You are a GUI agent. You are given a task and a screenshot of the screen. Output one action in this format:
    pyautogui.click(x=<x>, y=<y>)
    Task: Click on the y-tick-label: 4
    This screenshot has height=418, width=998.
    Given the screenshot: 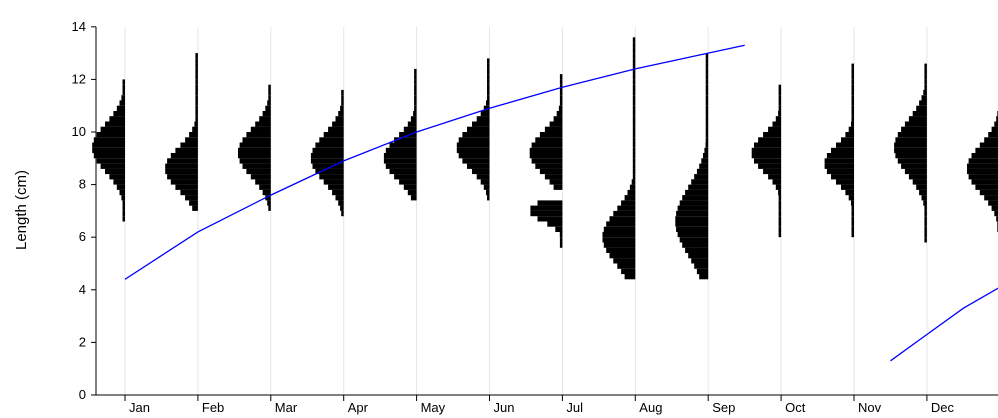 What is the action you would take?
    pyautogui.click(x=82, y=289)
    